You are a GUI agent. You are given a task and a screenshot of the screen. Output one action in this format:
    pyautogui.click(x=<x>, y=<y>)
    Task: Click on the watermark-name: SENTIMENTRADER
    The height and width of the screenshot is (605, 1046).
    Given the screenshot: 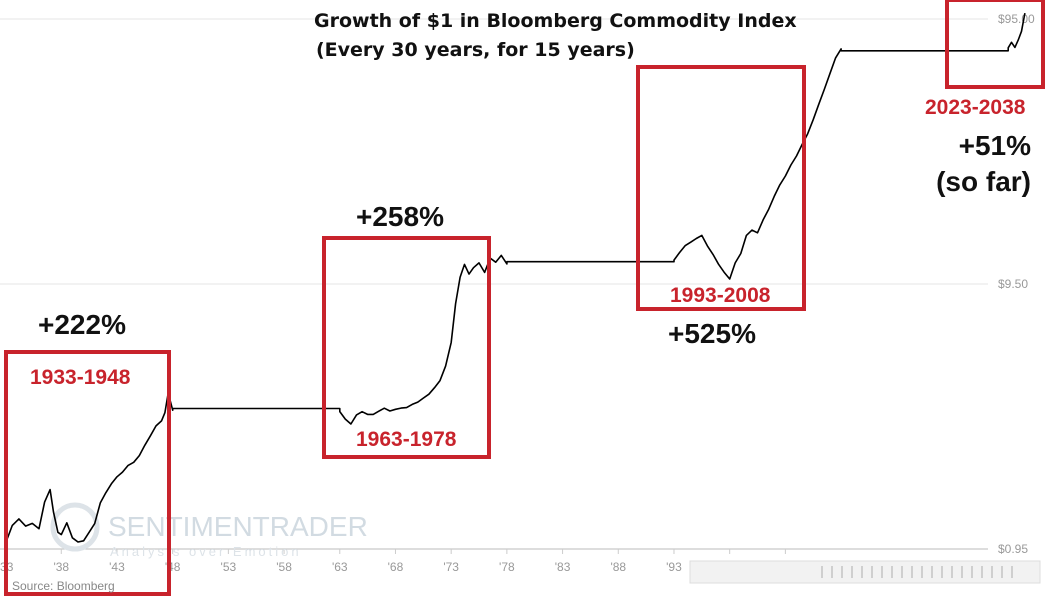 What is the action you would take?
    pyautogui.click(x=238, y=526)
    